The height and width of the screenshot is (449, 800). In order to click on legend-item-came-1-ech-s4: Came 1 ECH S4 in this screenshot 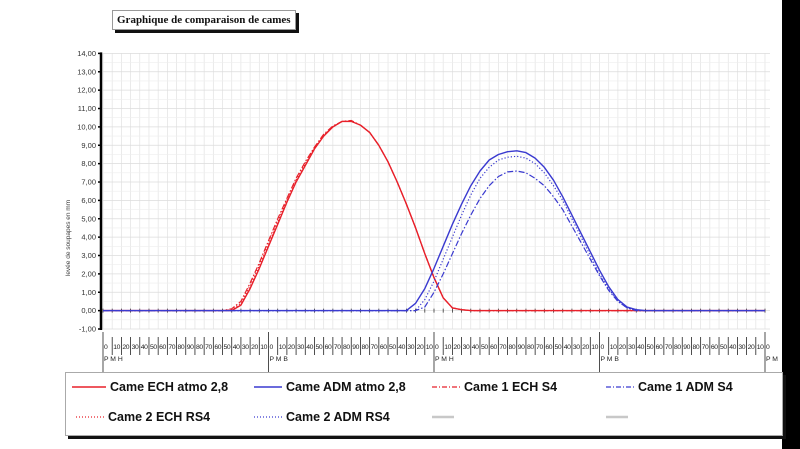, I will do `click(494, 387)`.